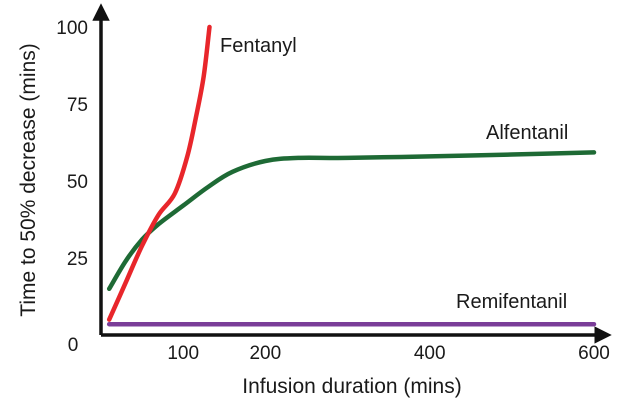  Describe the element at coordinates (72, 28) in the screenshot. I see `y-tick-label: 100` at that location.